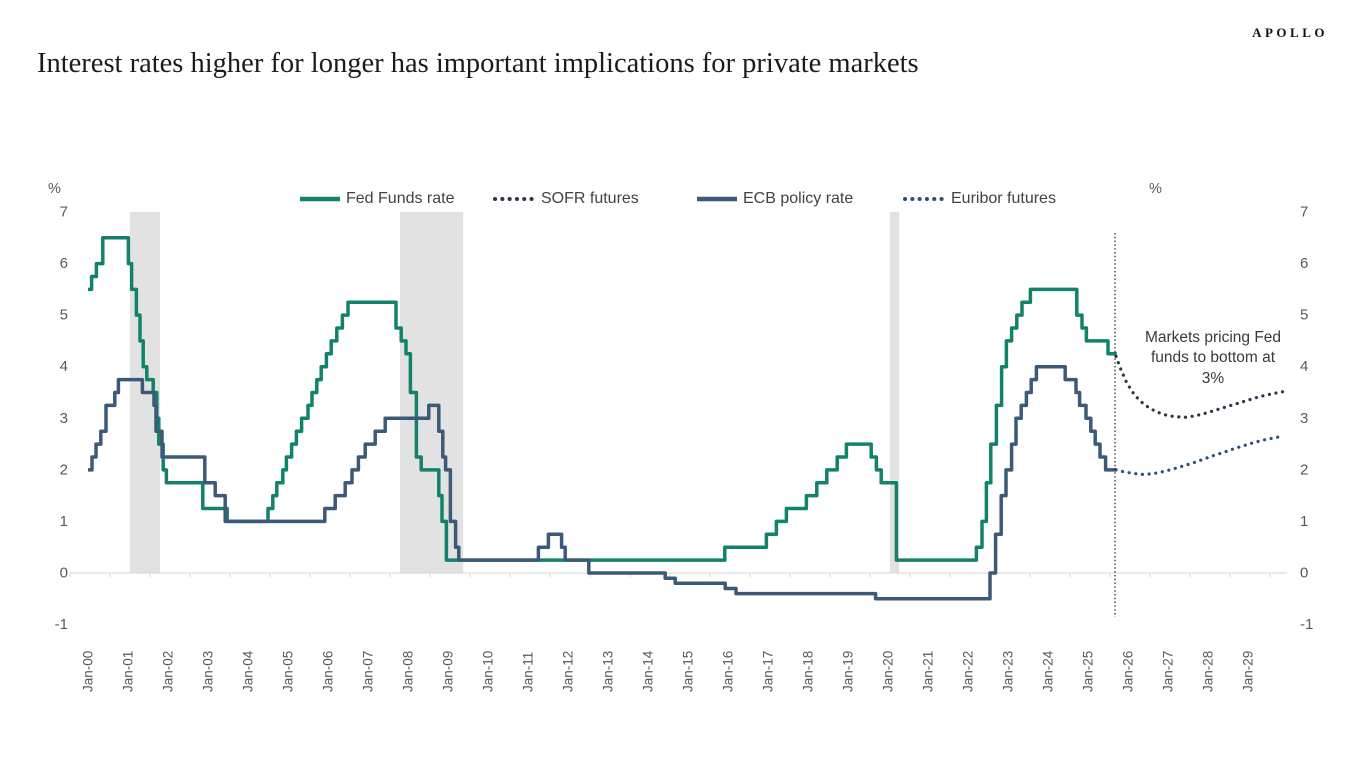 The width and height of the screenshot is (1366, 768). I want to click on legend-item-ecb-policy: ECB policy rate, so click(774, 199).